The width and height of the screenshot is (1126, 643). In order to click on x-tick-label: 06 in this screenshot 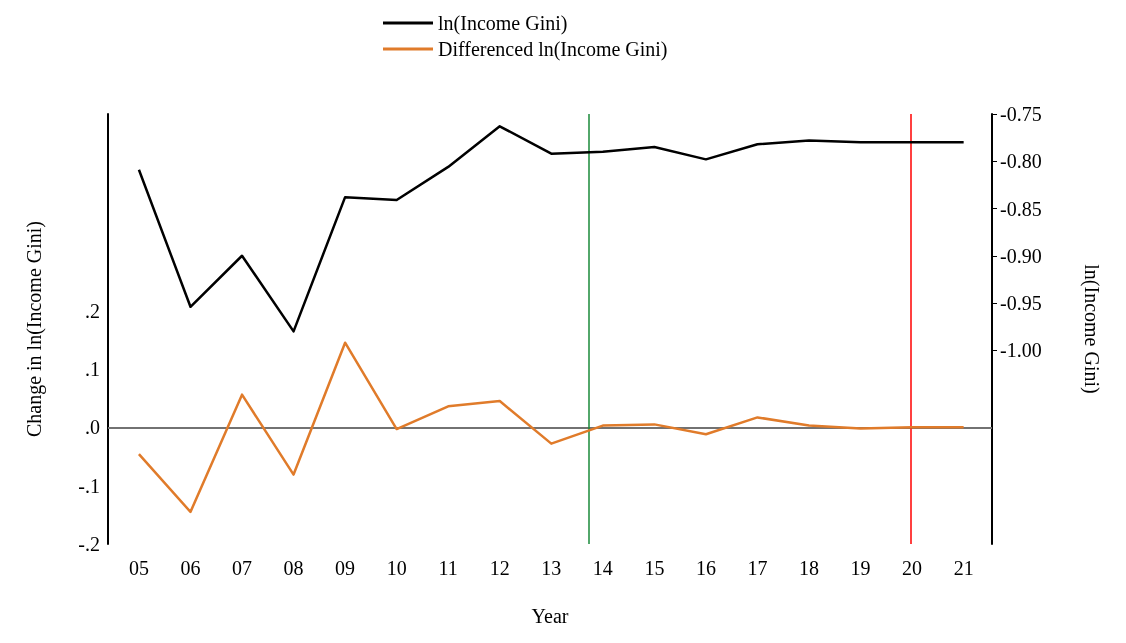, I will do `click(190, 568)`.